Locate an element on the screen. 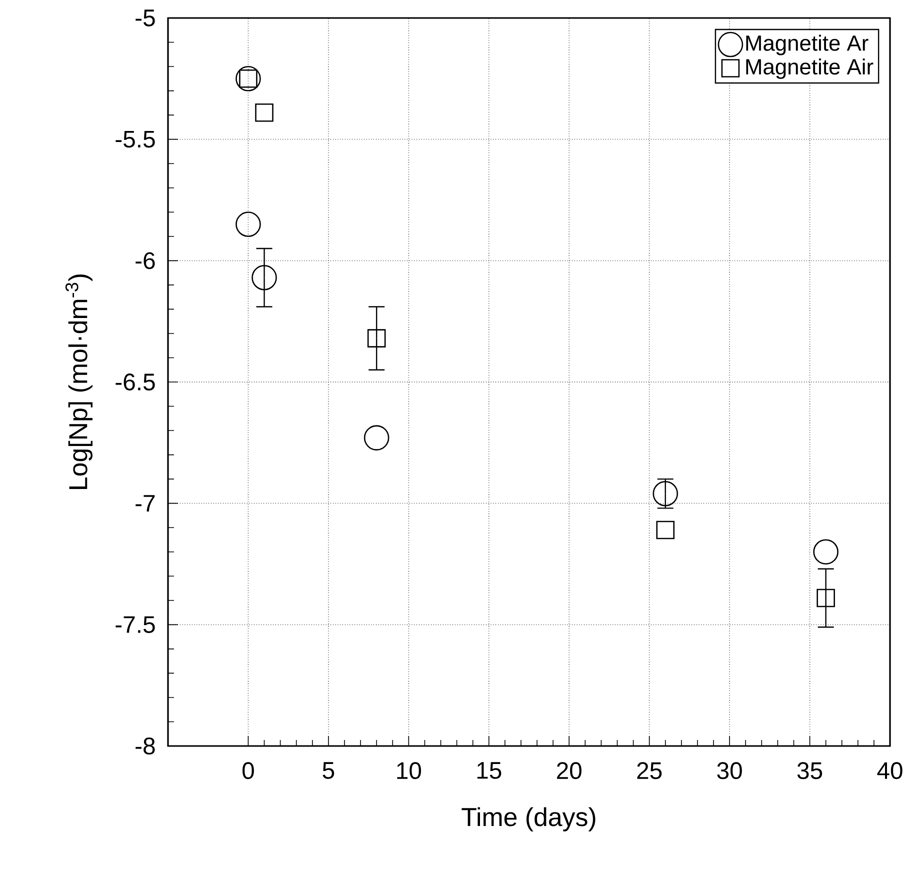 This screenshot has height=869, width=914. x-tick-label: 20 is located at coordinates (569, 771).